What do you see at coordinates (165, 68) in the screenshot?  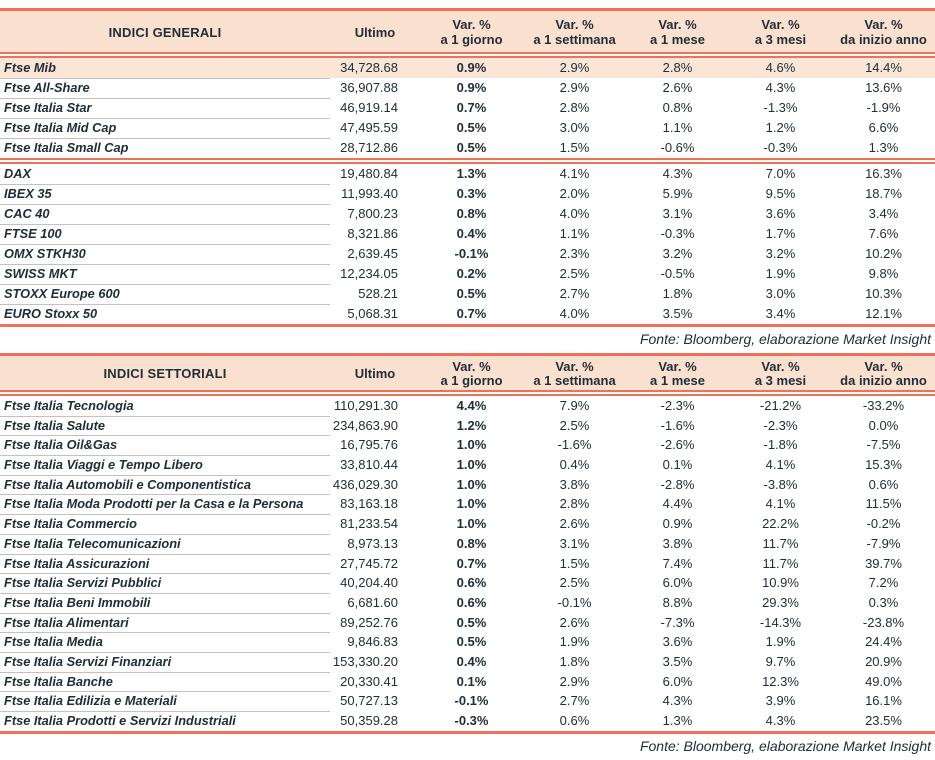 I see `index-name-cell: Ftse Mib` at bounding box center [165, 68].